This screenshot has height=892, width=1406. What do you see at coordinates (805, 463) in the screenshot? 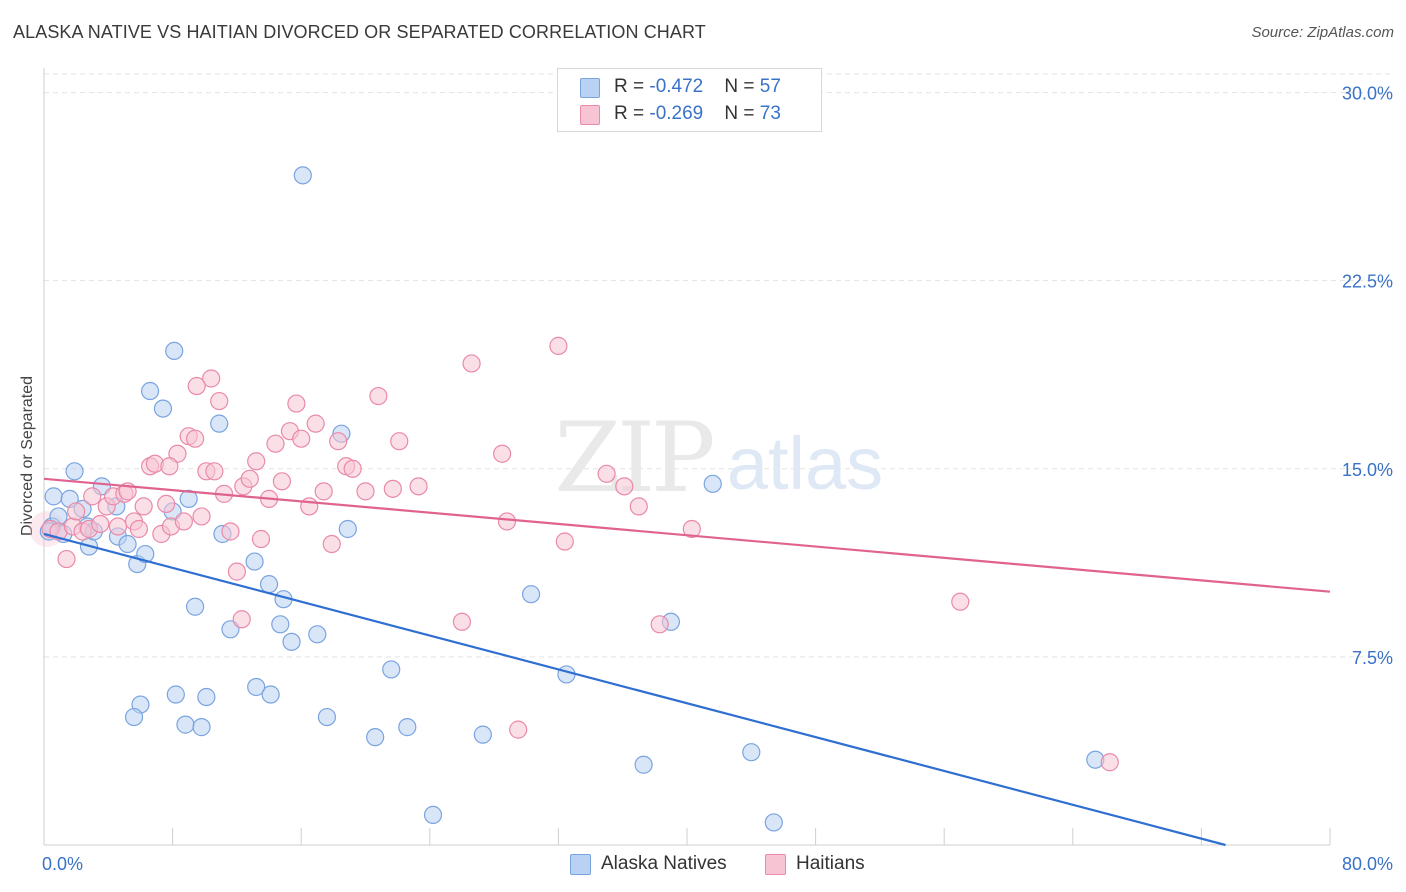
I see `watermark-atlas: atlas` at bounding box center [805, 463].